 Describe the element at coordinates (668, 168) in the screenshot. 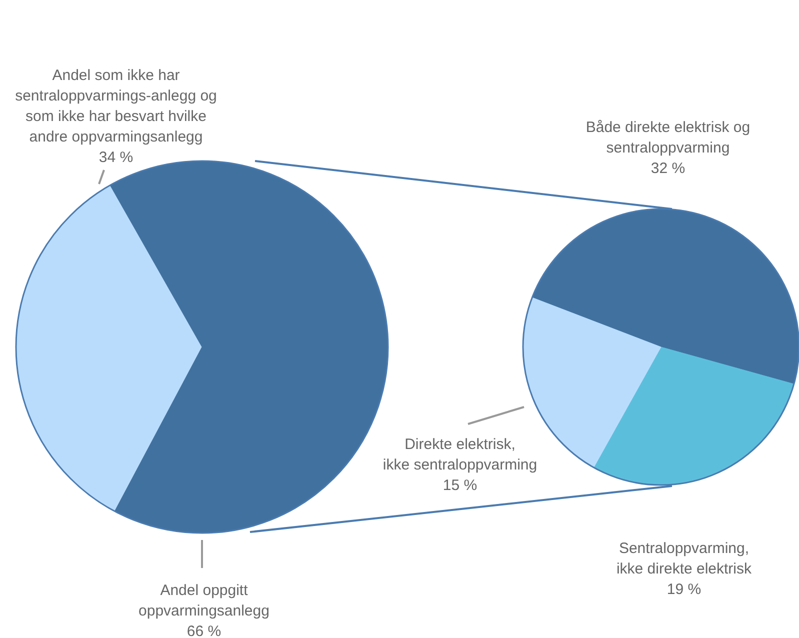

I see `data-label: 32 %` at that location.